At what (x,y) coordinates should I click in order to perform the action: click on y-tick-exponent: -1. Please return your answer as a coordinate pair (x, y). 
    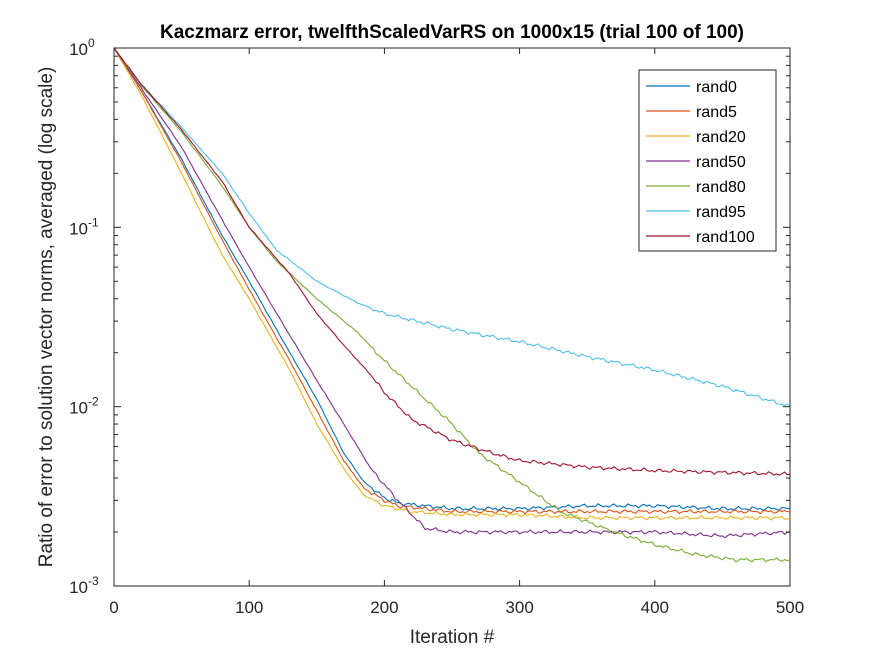
    Looking at the image, I should click on (93, 222).